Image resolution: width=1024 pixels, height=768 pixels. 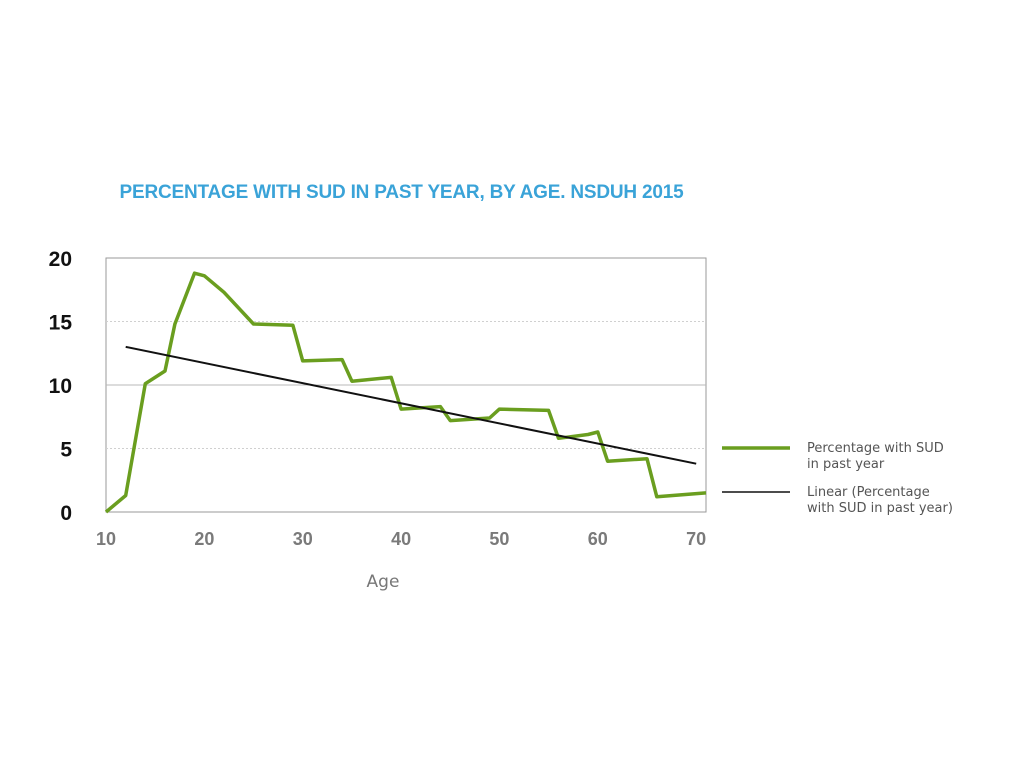 I want to click on x-tick-label: 10, so click(x=106, y=539).